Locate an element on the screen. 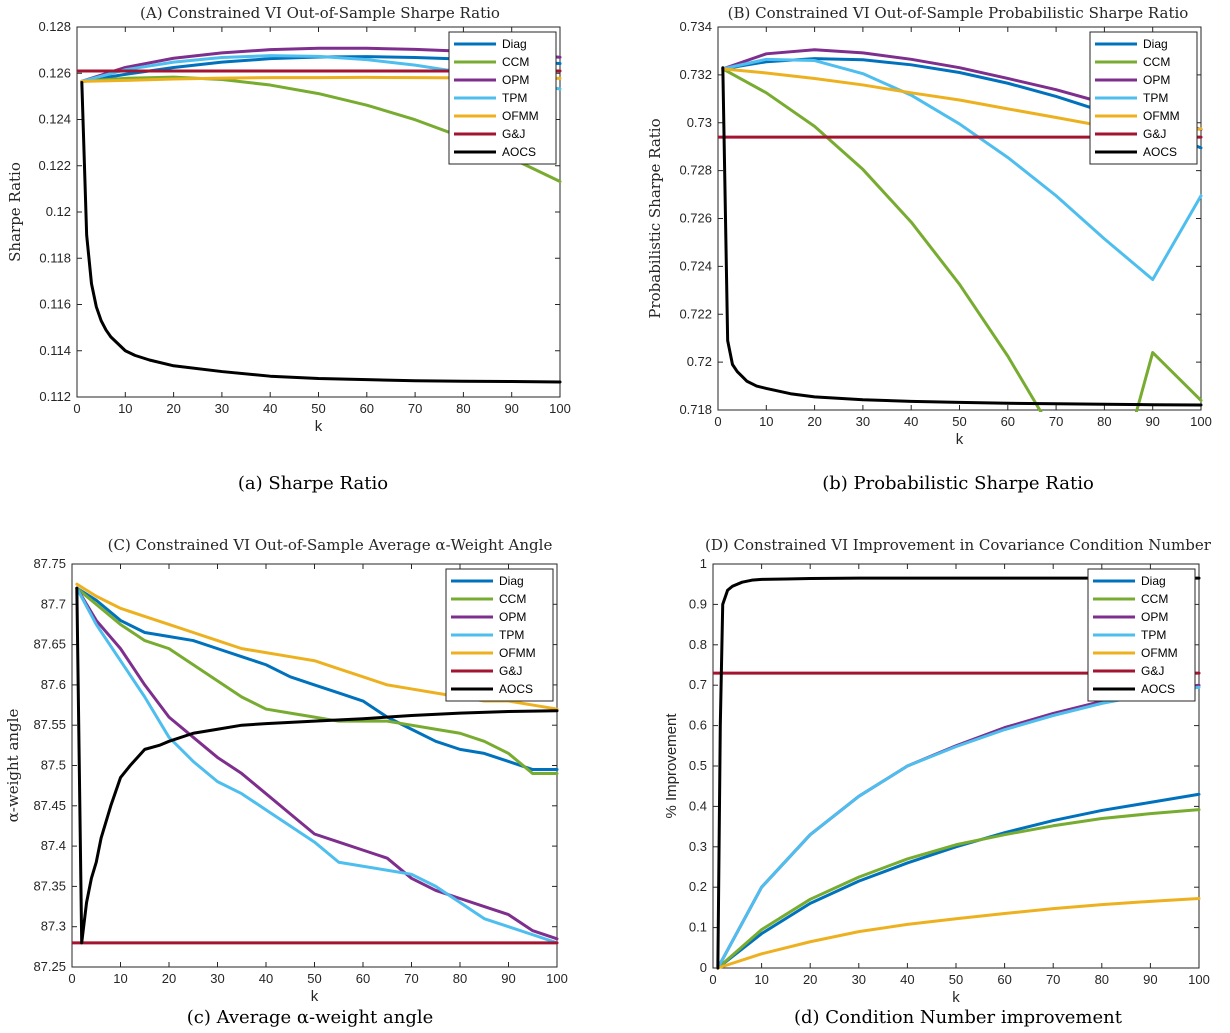 The width and height of the screenshot is (1230, 1033). y-tick-label: 0.728 is located at coordinates (695, 170).